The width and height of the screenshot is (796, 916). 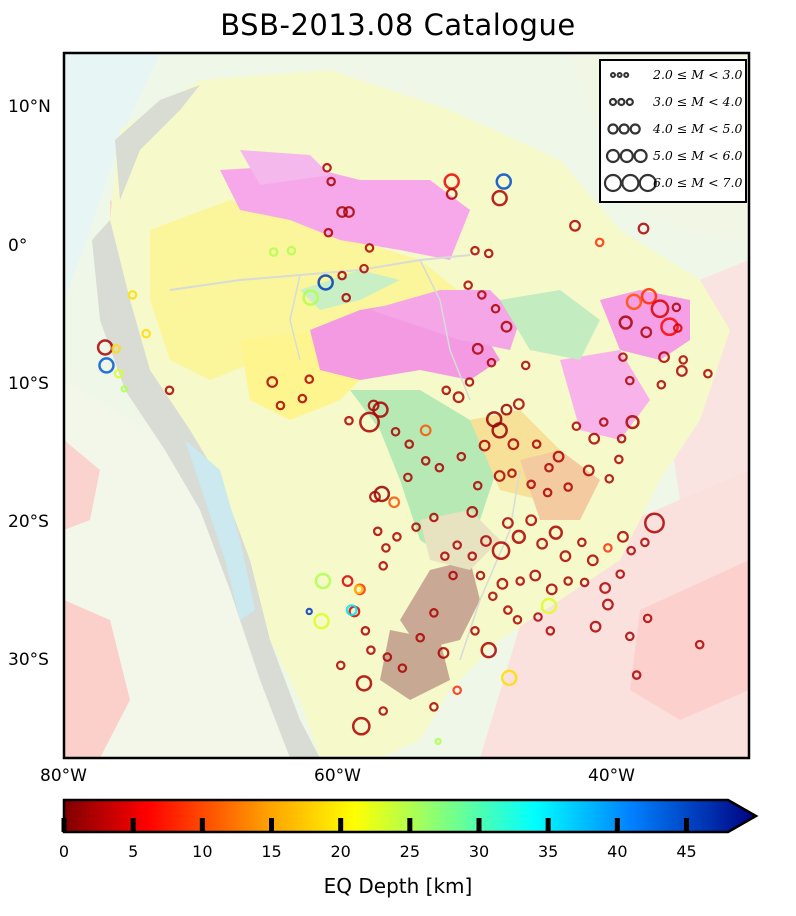 I want to click on legend-label: 4.0 ≤ M < 5.0, so click(x=697, y=128).